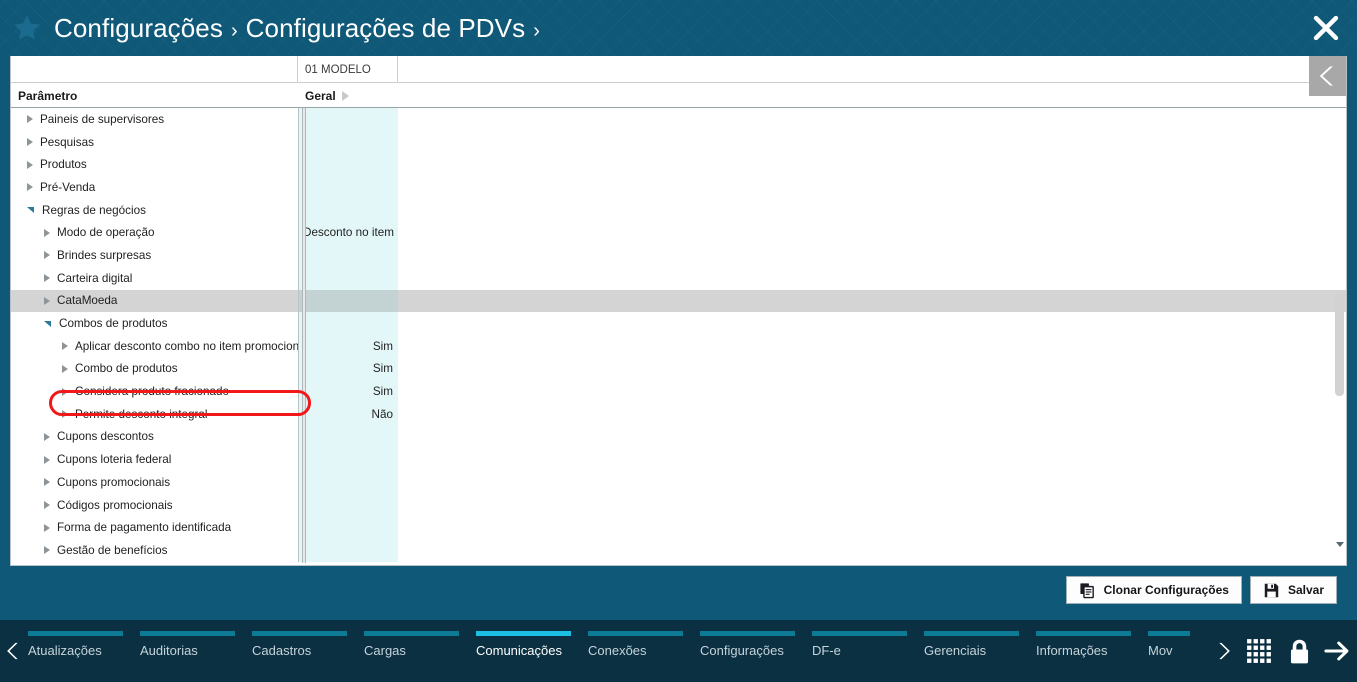 Image resolution: width=1357 pixels, height=682 pixels. I want to click on table-row: Combos de produtos, so click(678, 323).